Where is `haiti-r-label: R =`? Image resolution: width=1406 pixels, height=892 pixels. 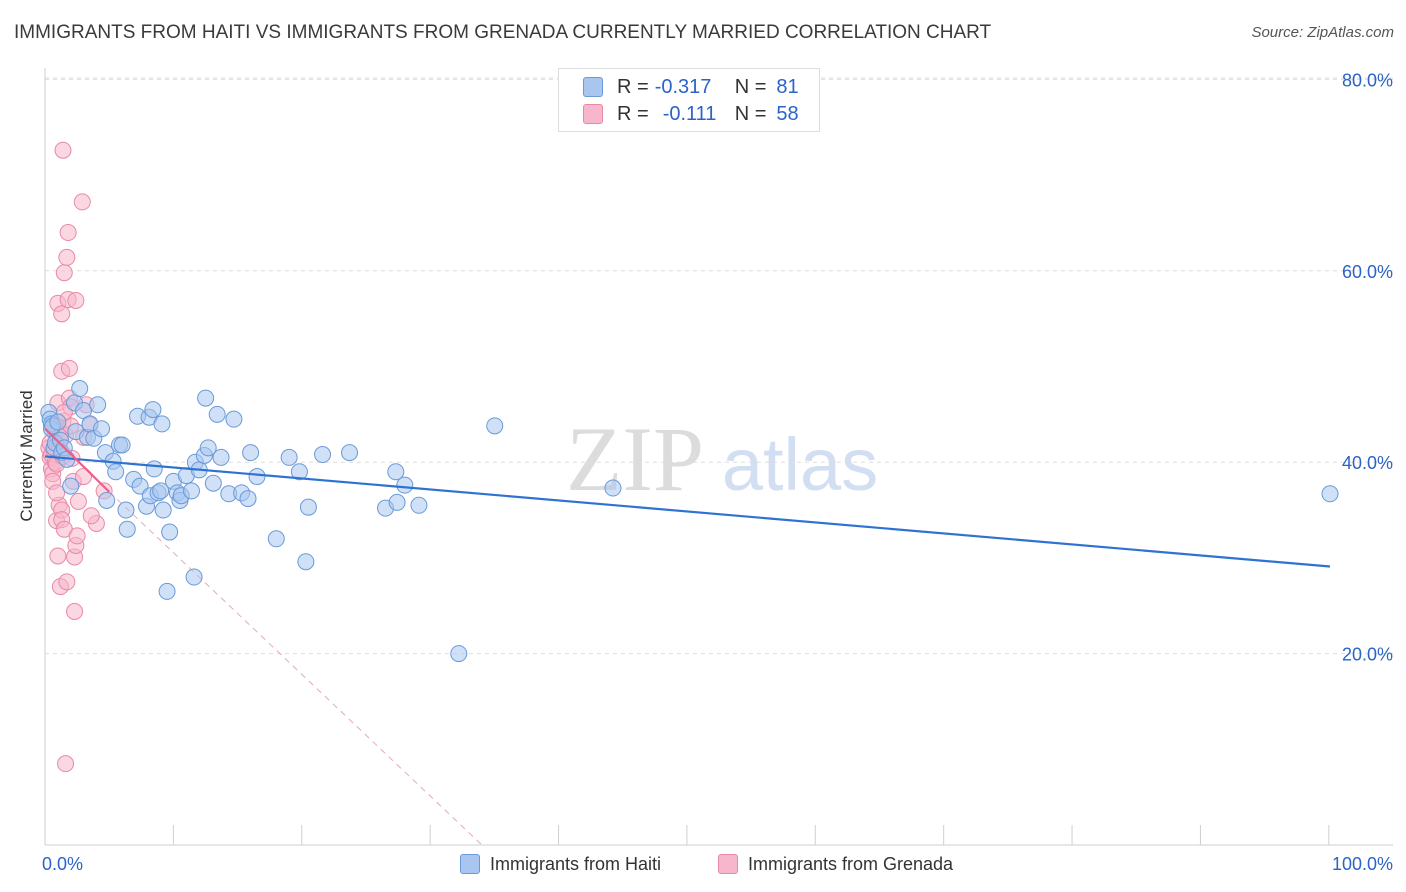 haiti-r-label: R = is located at coordinates (633, 86).